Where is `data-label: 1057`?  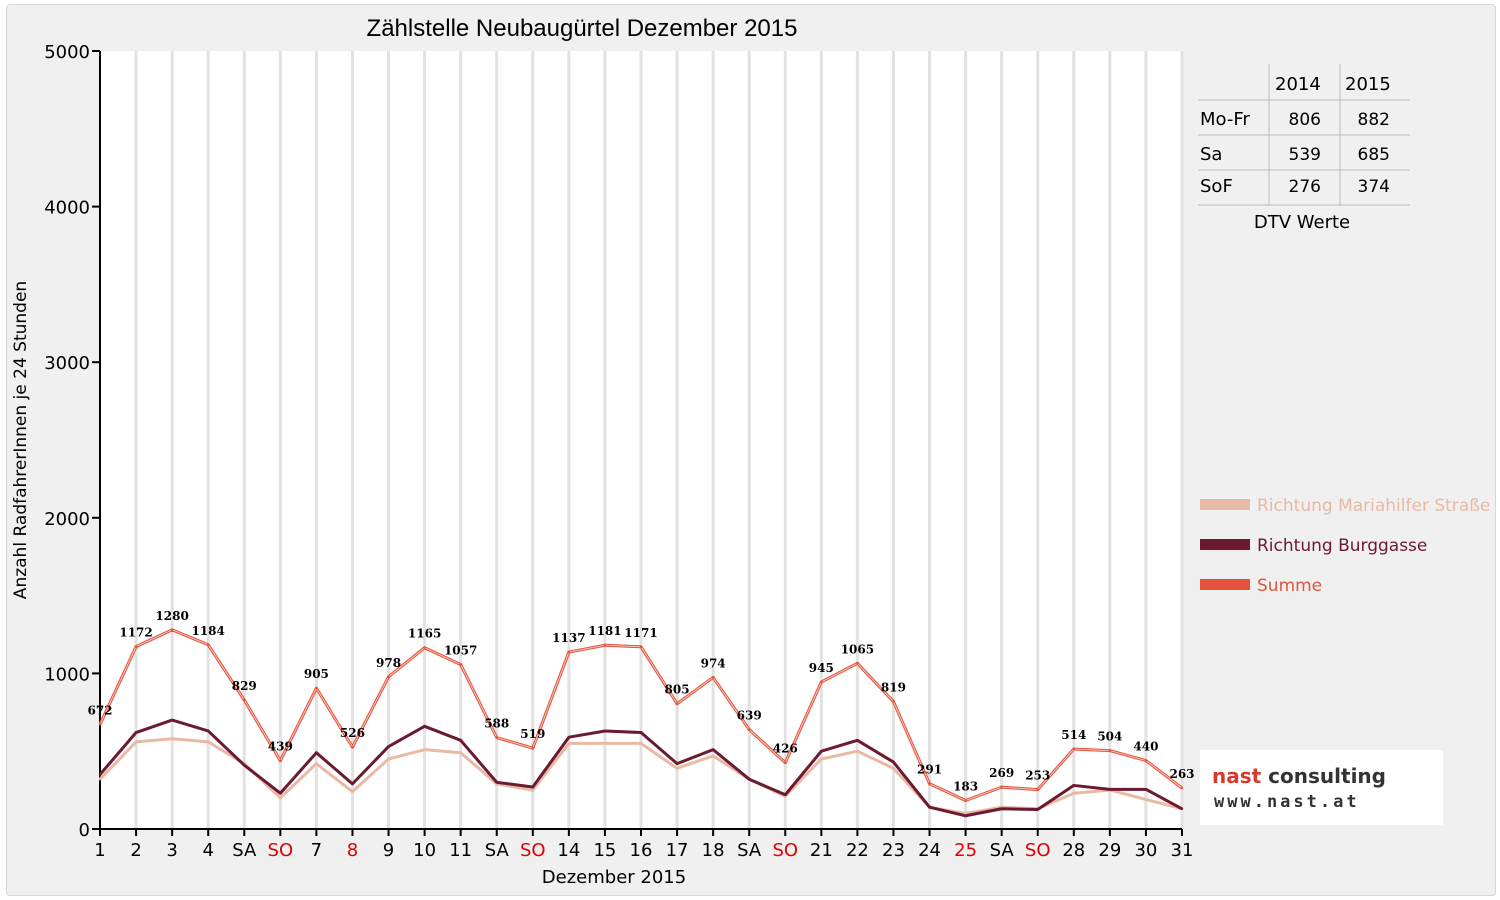 data-label: 1057 is located at coordinates (460, 651).